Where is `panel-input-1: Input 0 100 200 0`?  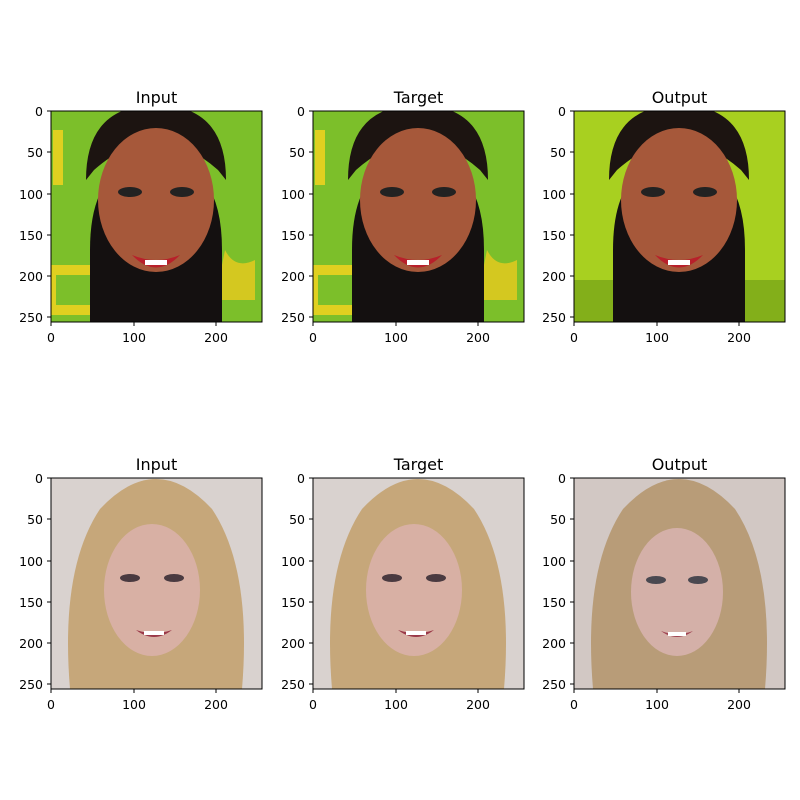 panel-input-1: Input 0 100 200 0 is located at coordinates (141, 216).